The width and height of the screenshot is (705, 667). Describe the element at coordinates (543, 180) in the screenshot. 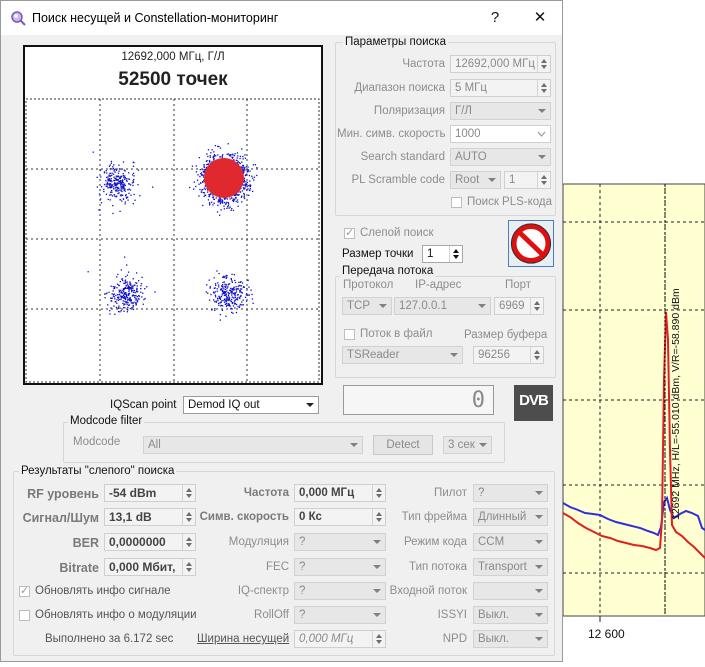

I see `pl-scramble-spinner` at that location.